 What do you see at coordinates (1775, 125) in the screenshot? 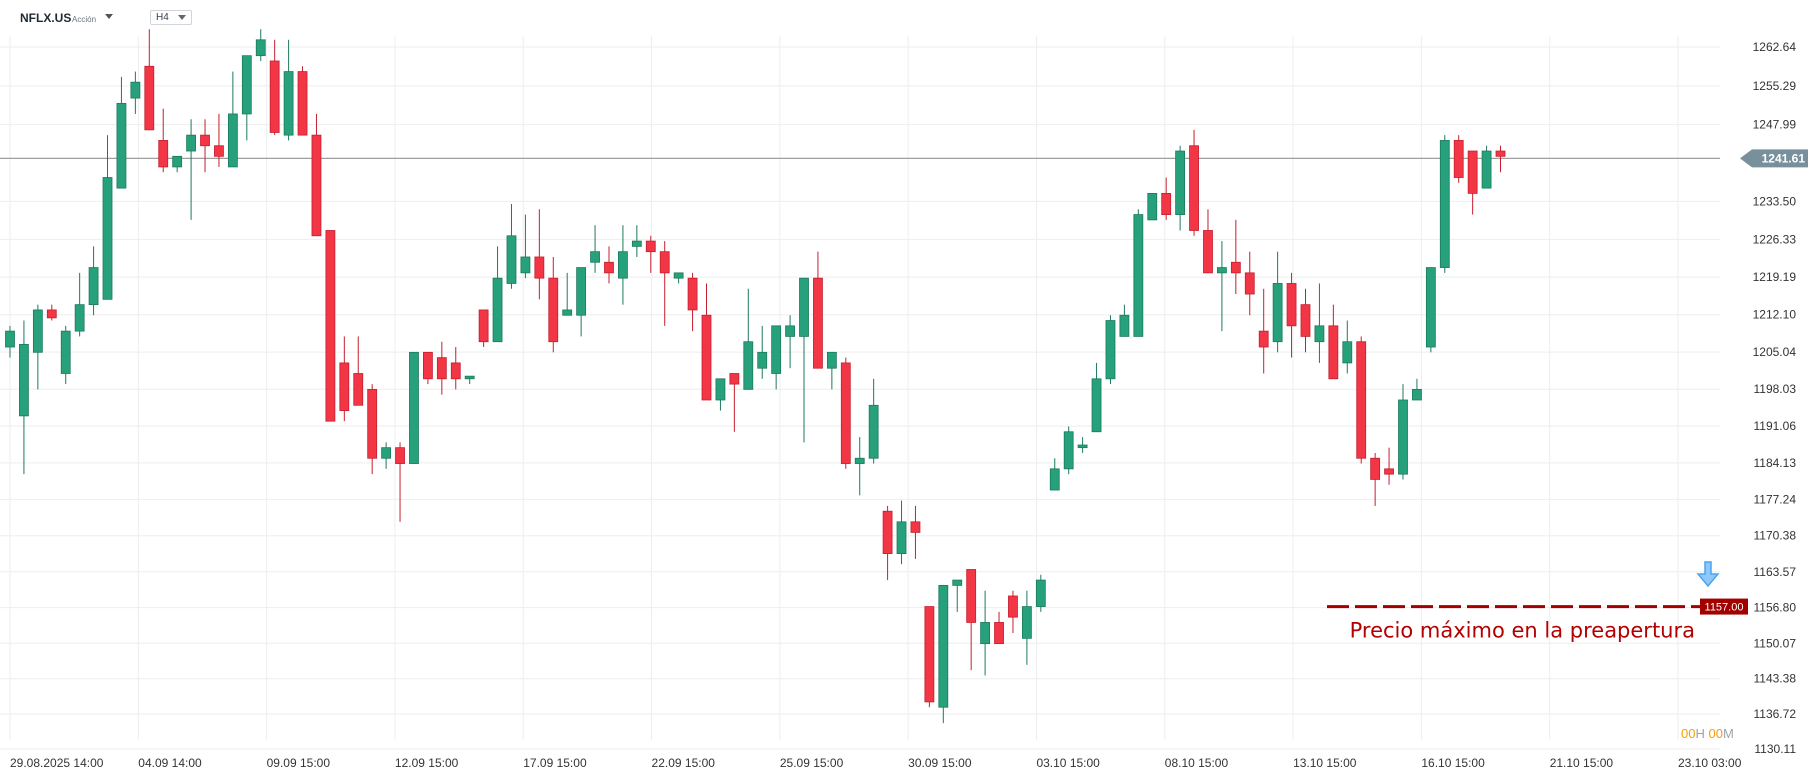
I see `y-tick-label: 1247.99` at bounding box center [1775, 125].